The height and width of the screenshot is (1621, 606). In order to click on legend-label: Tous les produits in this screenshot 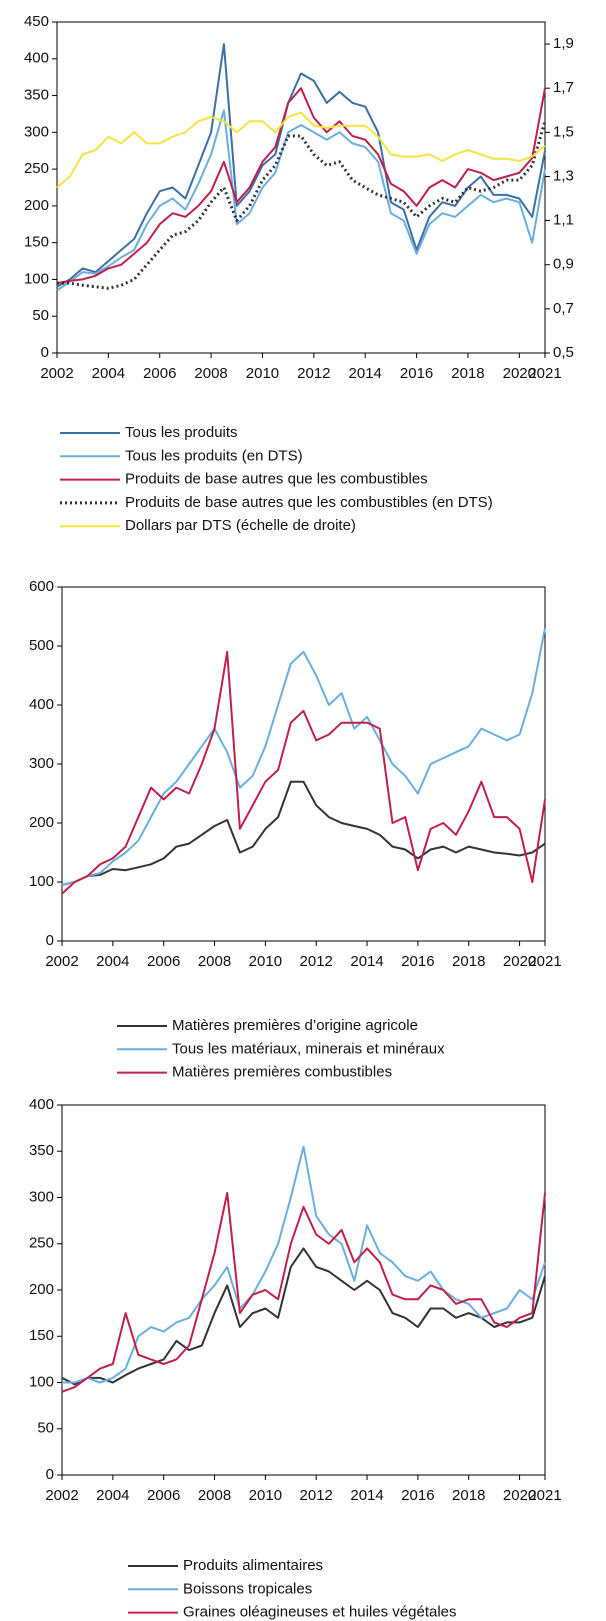, I will do `click(181, 432)`.